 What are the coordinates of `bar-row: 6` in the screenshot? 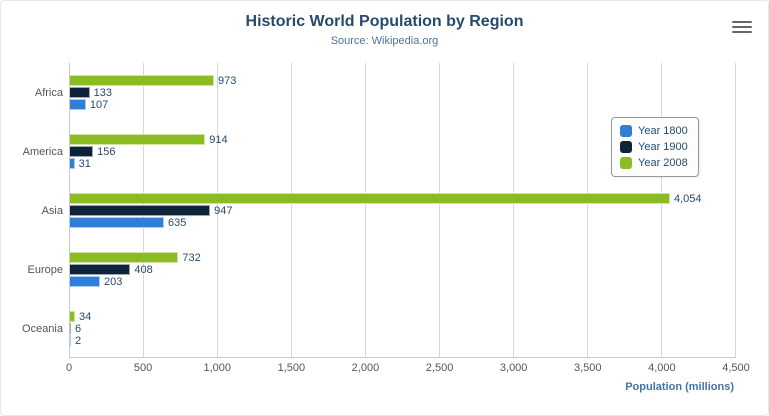 It's located at (403, 329).